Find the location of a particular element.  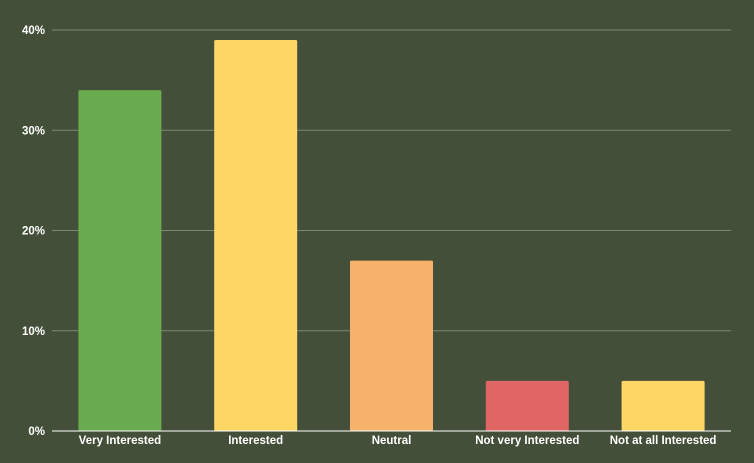

y-tick-label: 40% is located at coordinates (33, 31).